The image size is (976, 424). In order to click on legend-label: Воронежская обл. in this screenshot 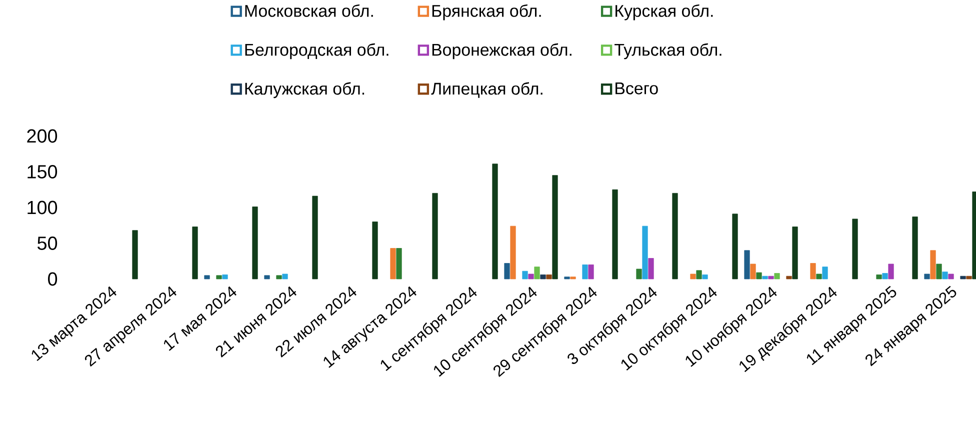, I will do `click(502, 51)`.